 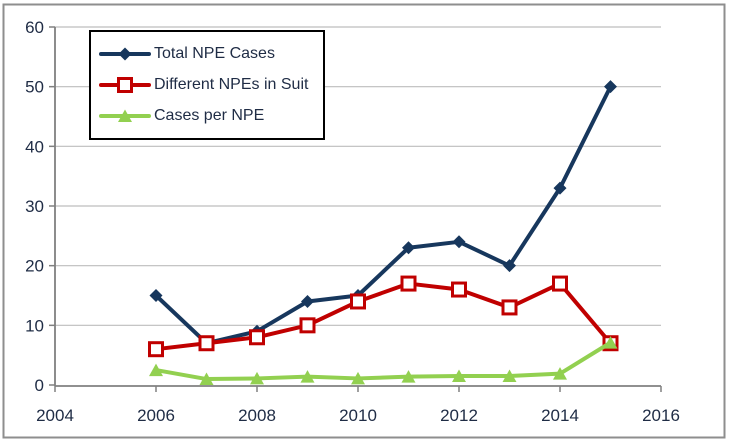 What do you see at coordinates (34, 266) in the screenshot?
I see `y-tick-label: 20` at bounding box center [34, 266].